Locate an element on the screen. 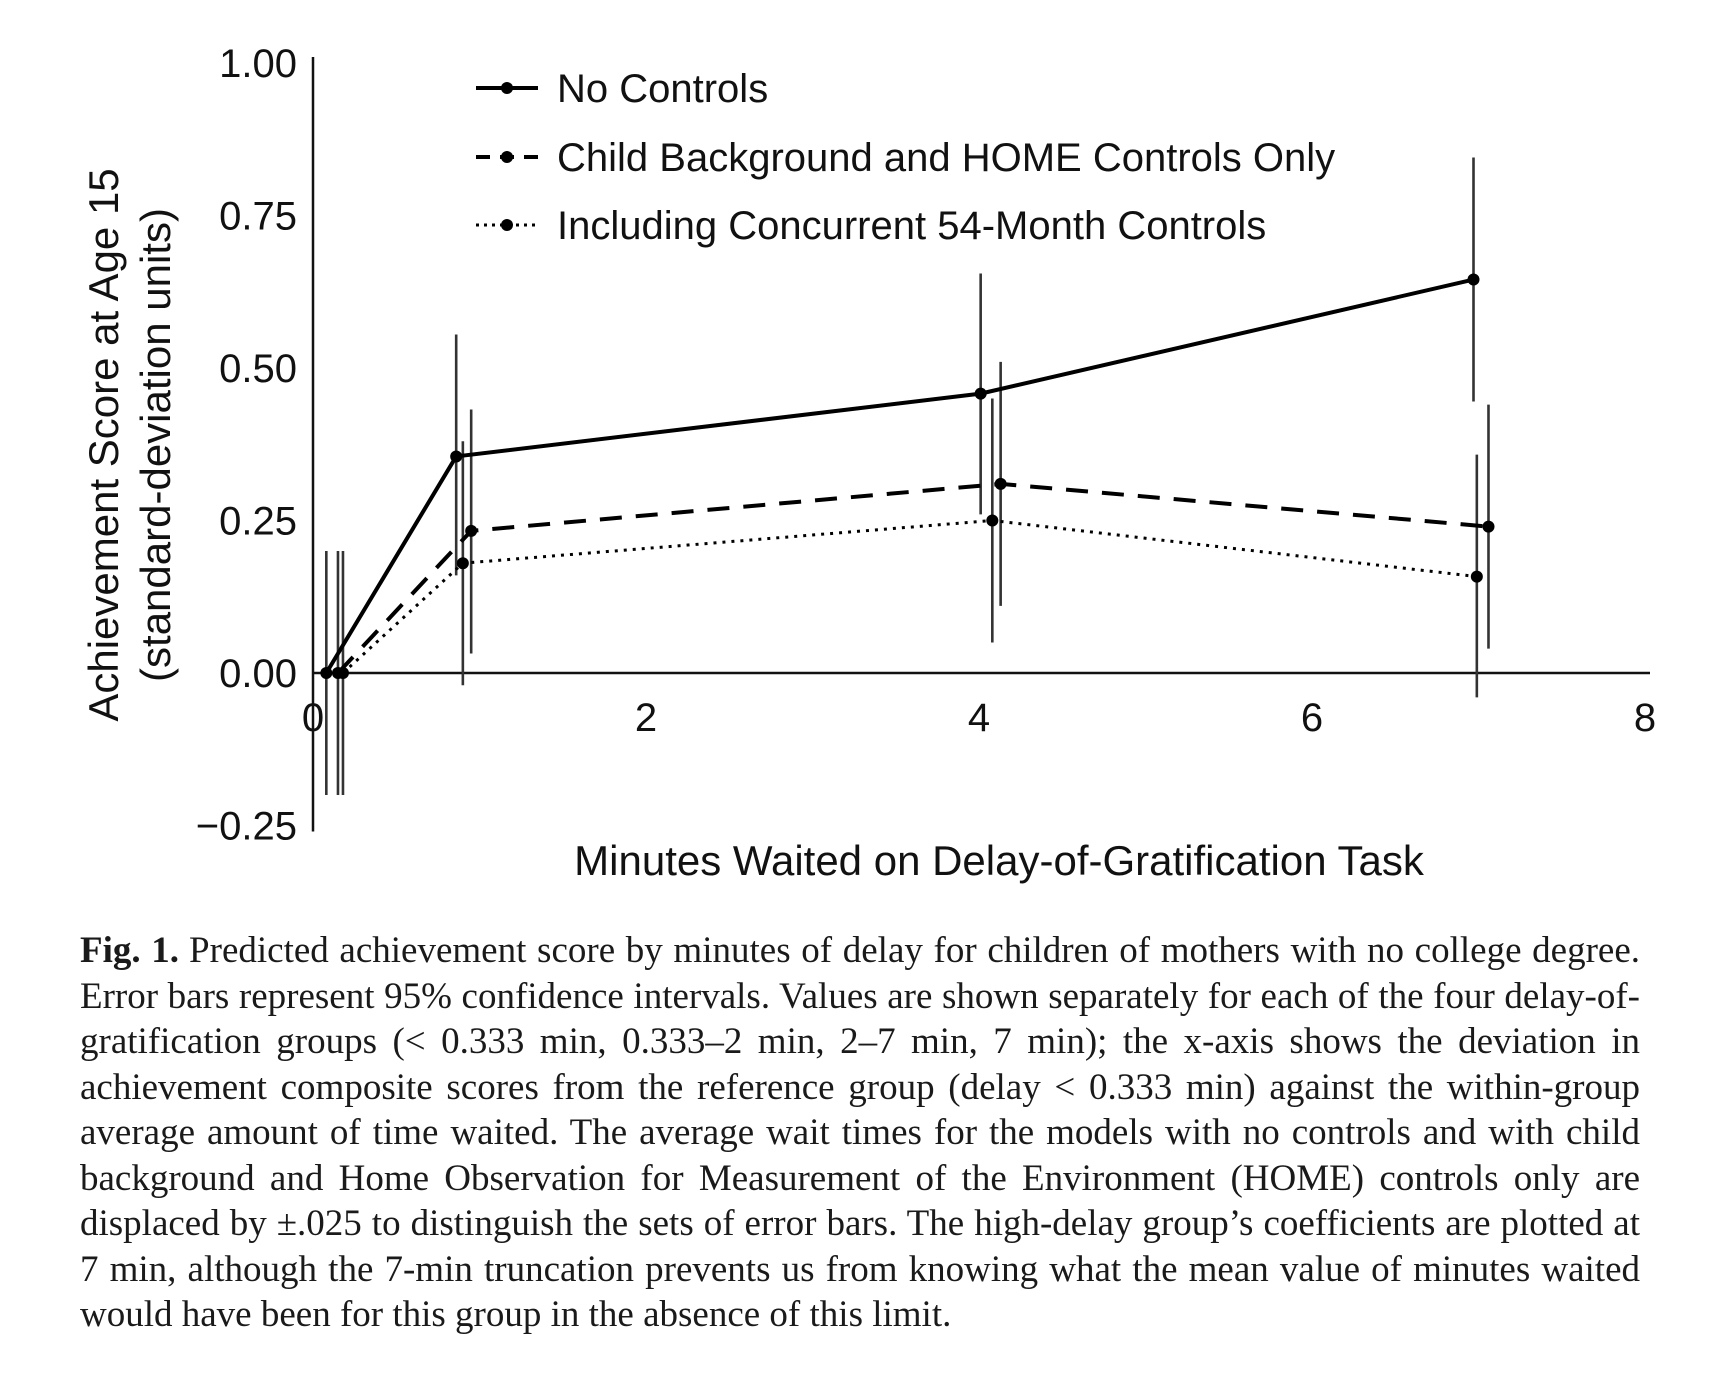 This screenshot has width=1712, height=1393. series-line-dotted is located at coordinates (909, 597).